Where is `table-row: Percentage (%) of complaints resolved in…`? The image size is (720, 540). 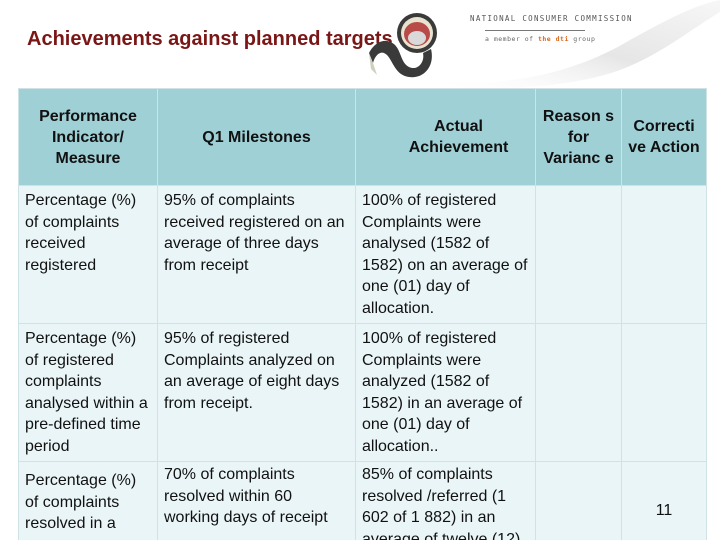 table-row: Percentage (%) of complaints resolved in… is located at coordinates (362, 500).